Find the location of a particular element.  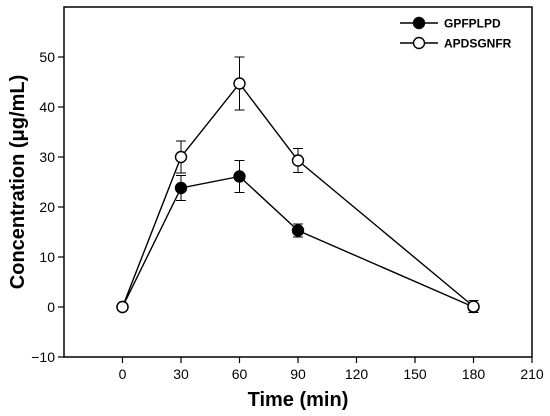

y-tick-label: 10 is located at coordinates (47, 257).